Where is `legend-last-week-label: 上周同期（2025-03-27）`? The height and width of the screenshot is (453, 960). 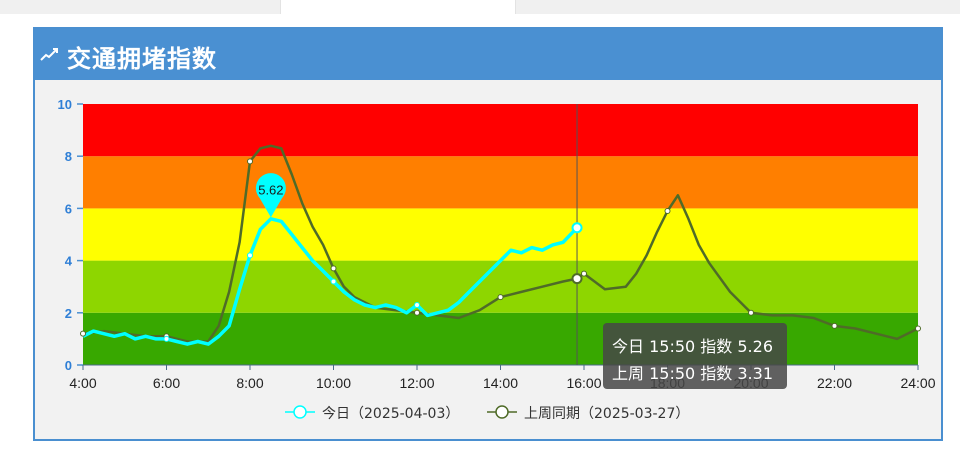
legend-last-week-label: 上周同期（2025-03-27） is located at coordinates (606, 414).